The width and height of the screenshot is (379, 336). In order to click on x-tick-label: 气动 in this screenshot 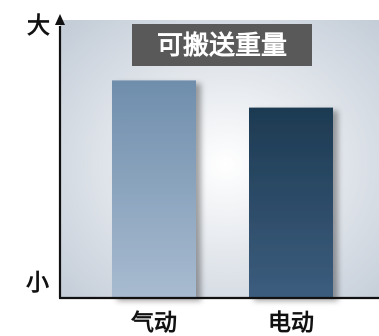, I will do `click(153, 322)`.